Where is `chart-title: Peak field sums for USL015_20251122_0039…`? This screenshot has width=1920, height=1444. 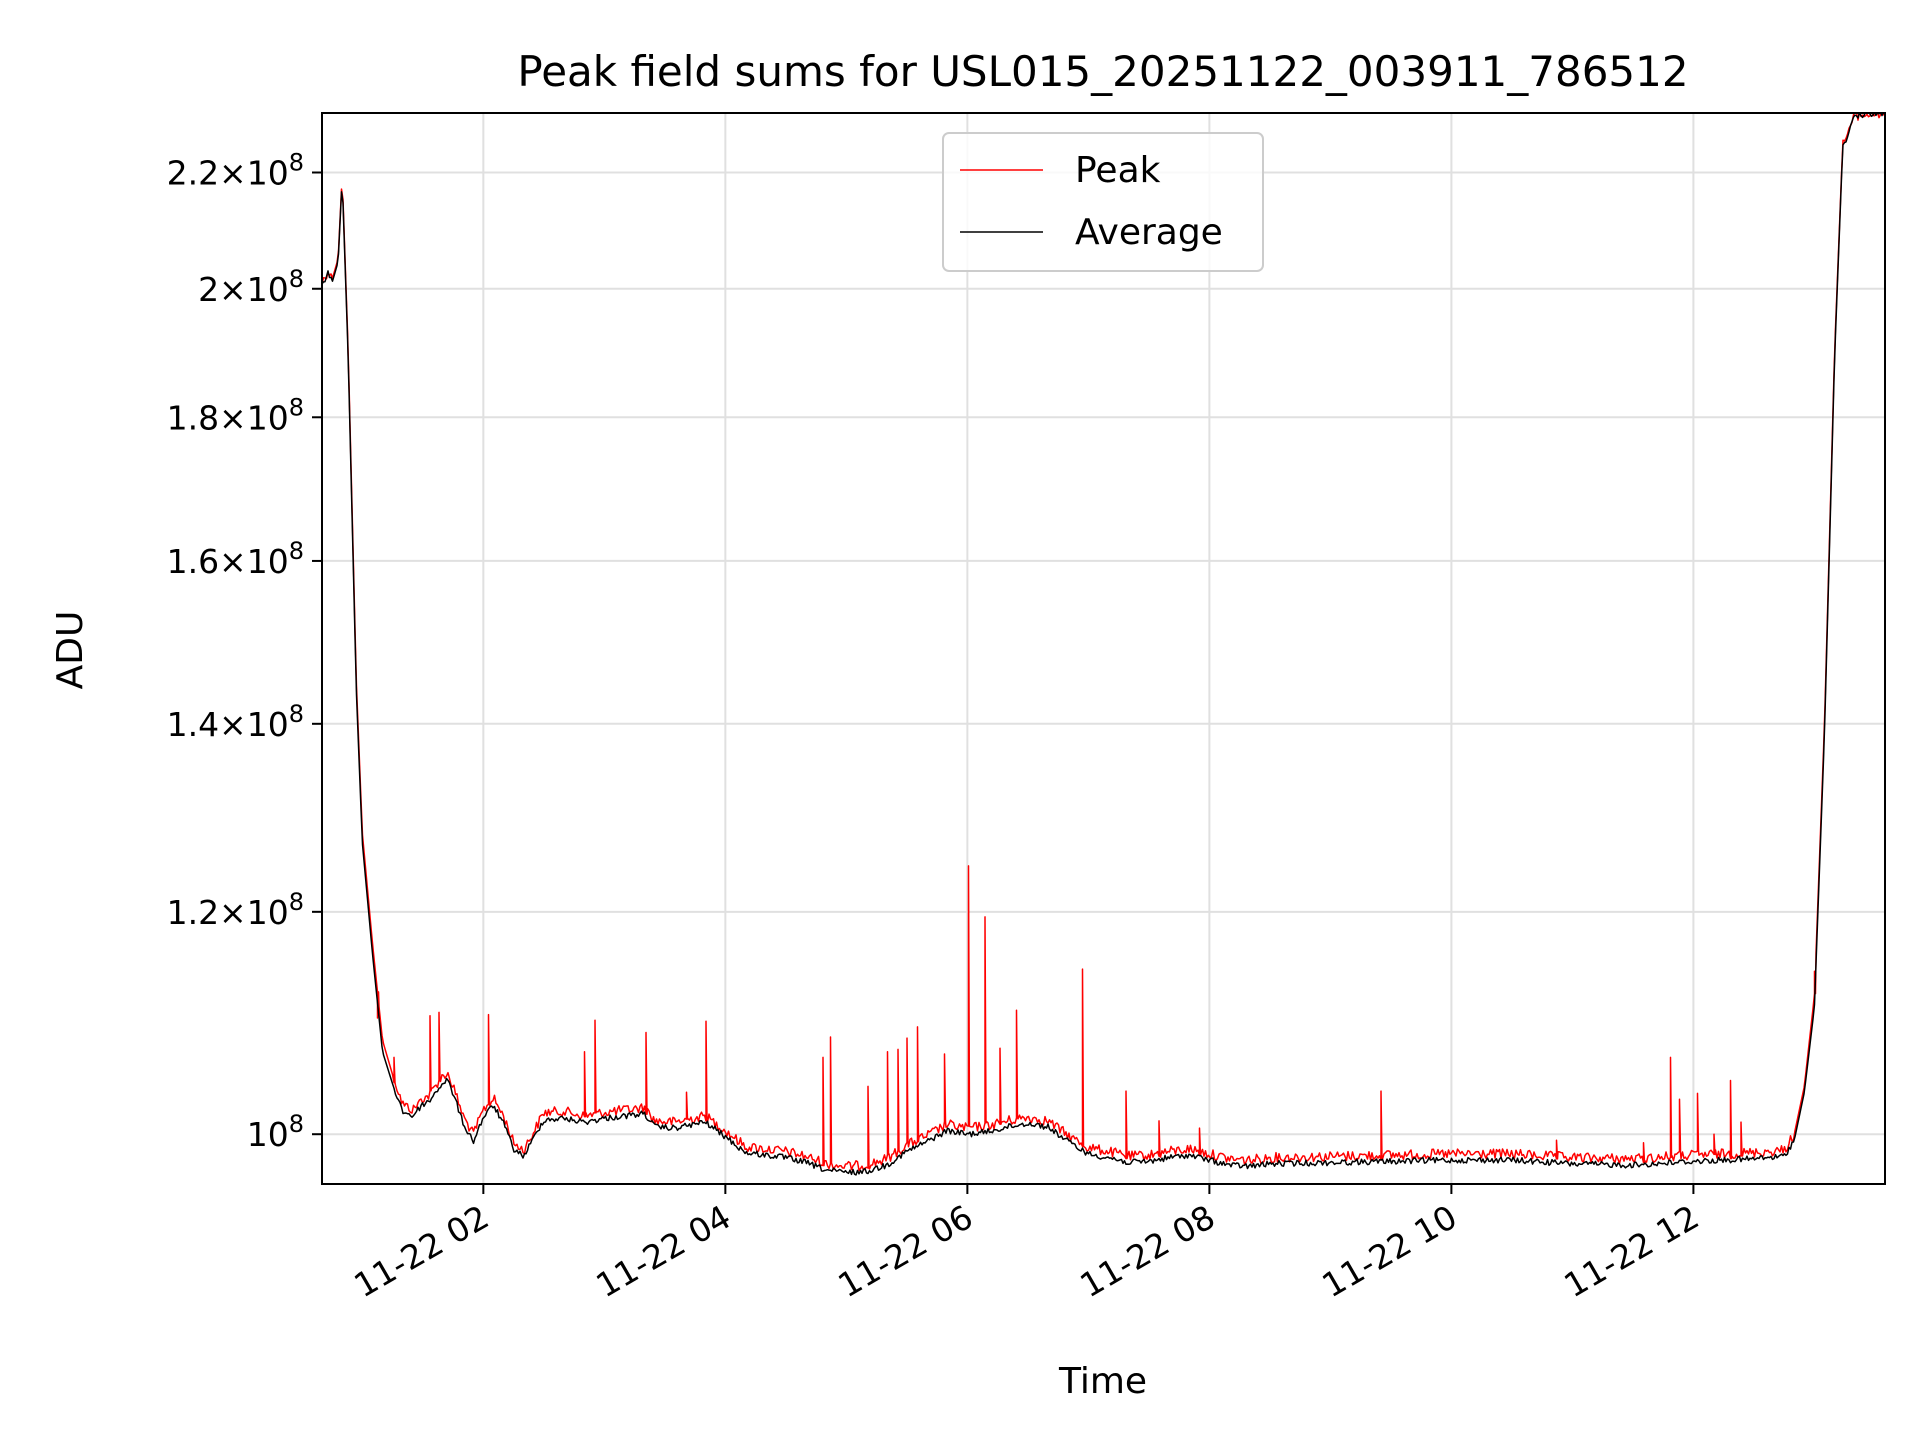
chart-title: Peak field sums for USL015_20251122_0039… is located at coordinates (1102, 71).